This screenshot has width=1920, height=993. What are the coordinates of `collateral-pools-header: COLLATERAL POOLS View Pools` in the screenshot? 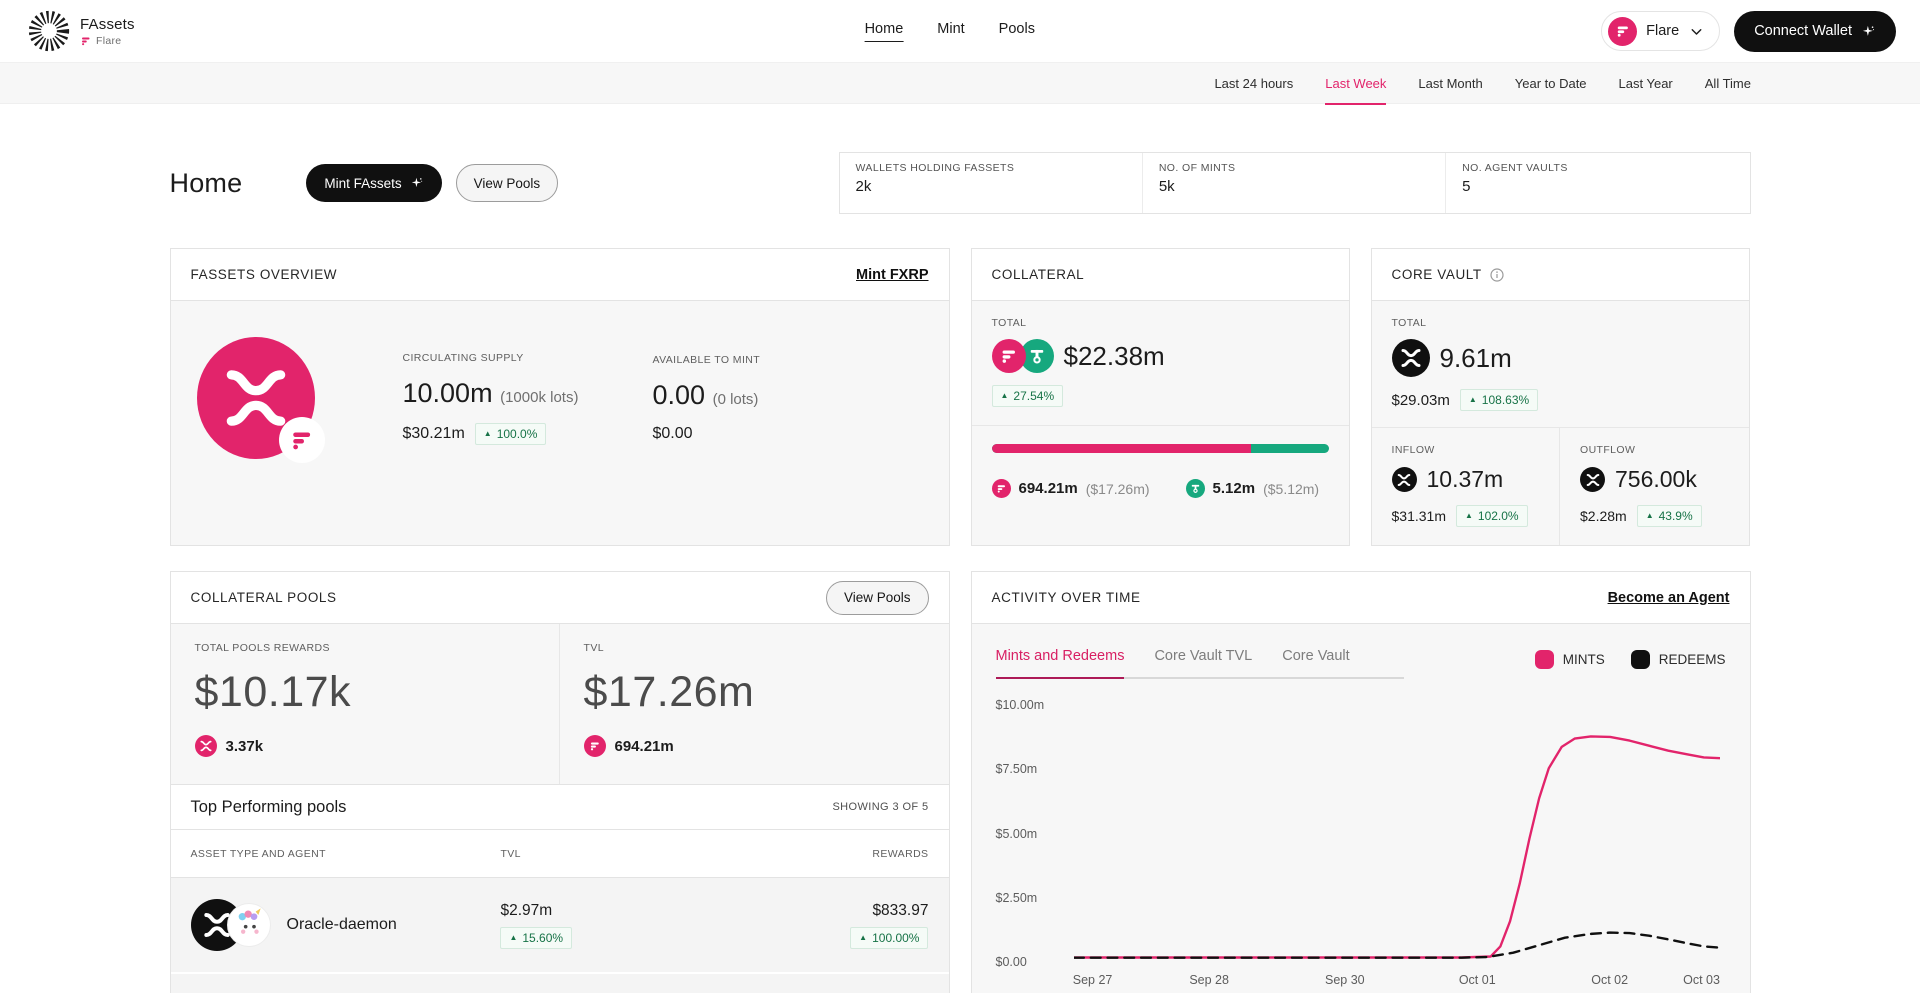 It's located at (559, 598).